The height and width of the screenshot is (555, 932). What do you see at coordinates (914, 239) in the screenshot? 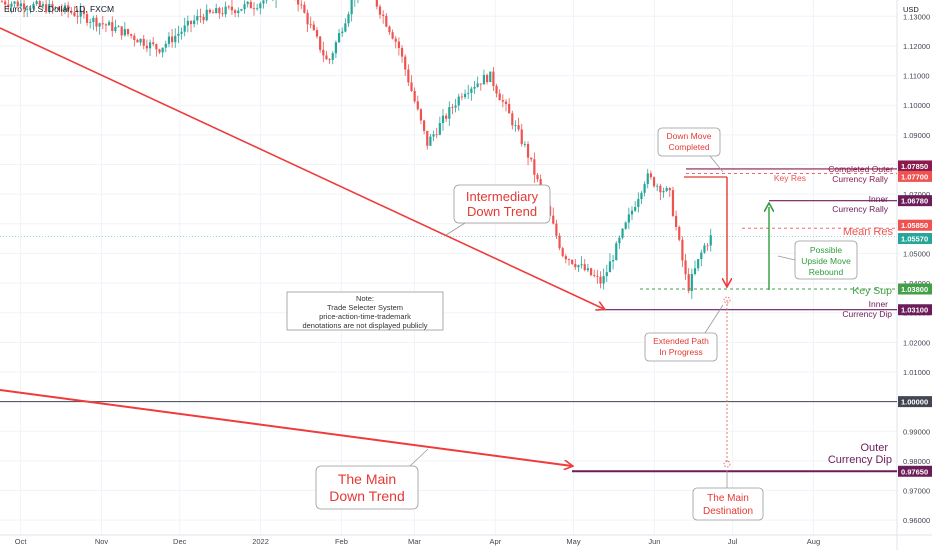
I see `price-tag-text-current: 1.05570` at bounding box center [914, 239].